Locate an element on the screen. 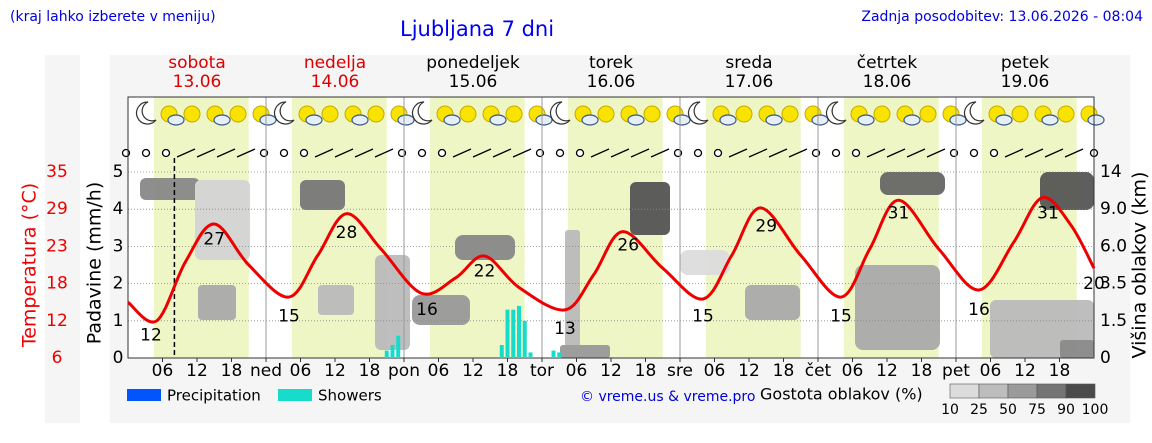 This screenshot has height=443, width=1152. cloud-legend-level: 25 is located at coordinates (979, 410).